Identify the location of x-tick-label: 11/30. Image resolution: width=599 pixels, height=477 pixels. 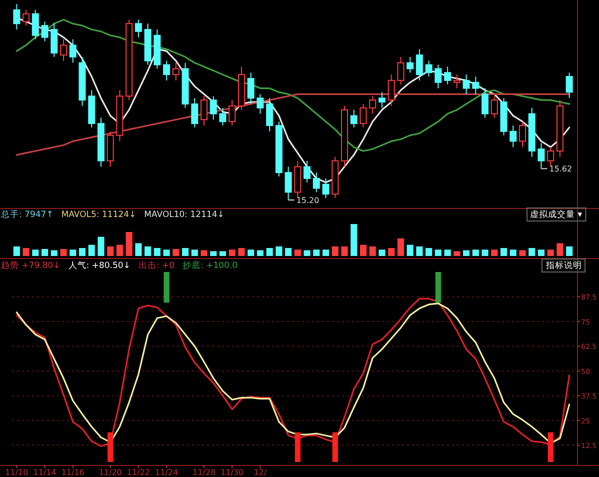
(232, 472).